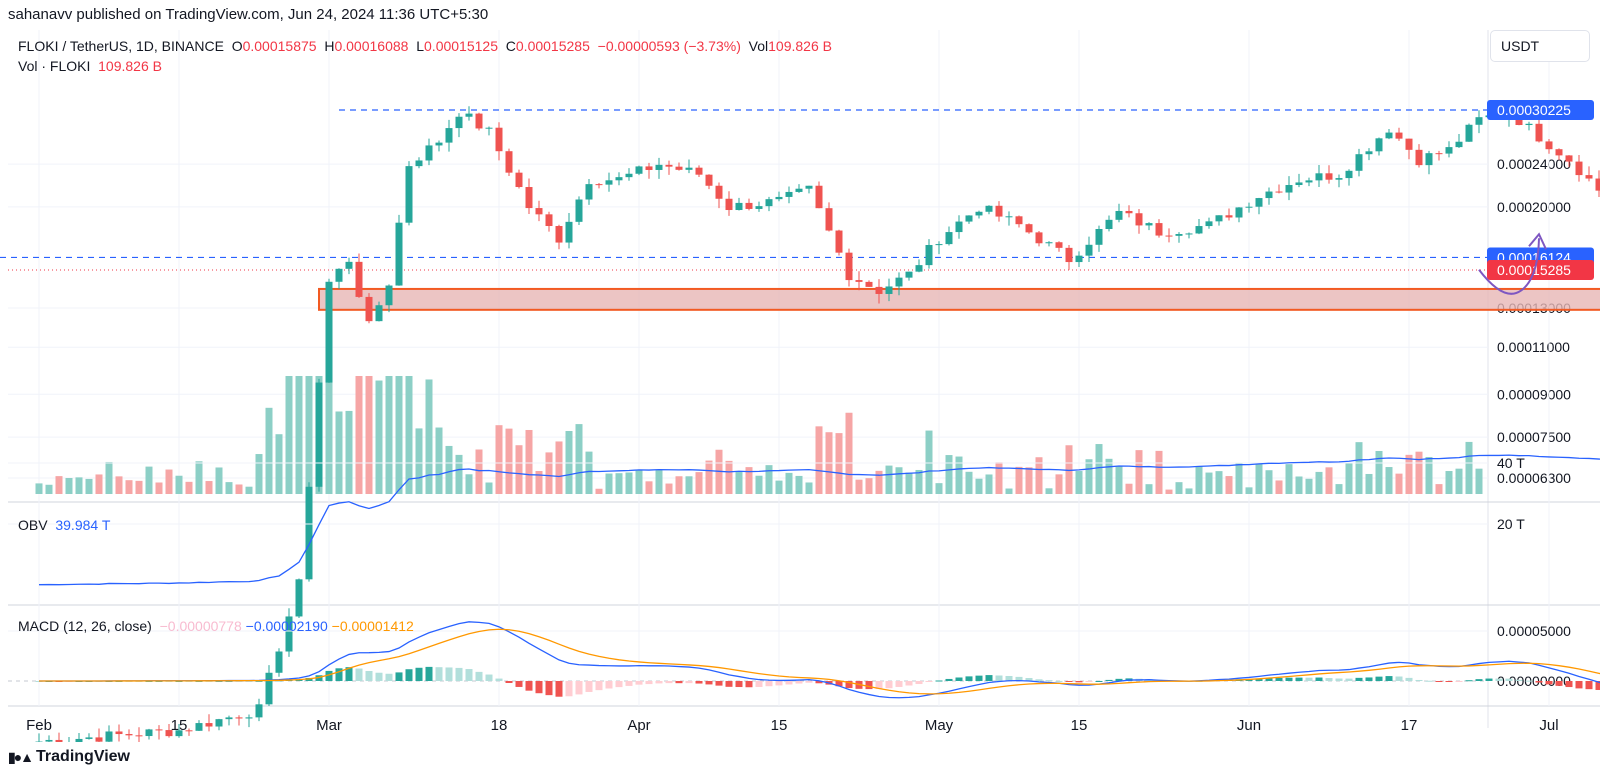 The image size is (1600, 773). What do you see at coordinates (329, 46) in the screenshot?
I see `high-label: H` at bounding box center [329, 46].